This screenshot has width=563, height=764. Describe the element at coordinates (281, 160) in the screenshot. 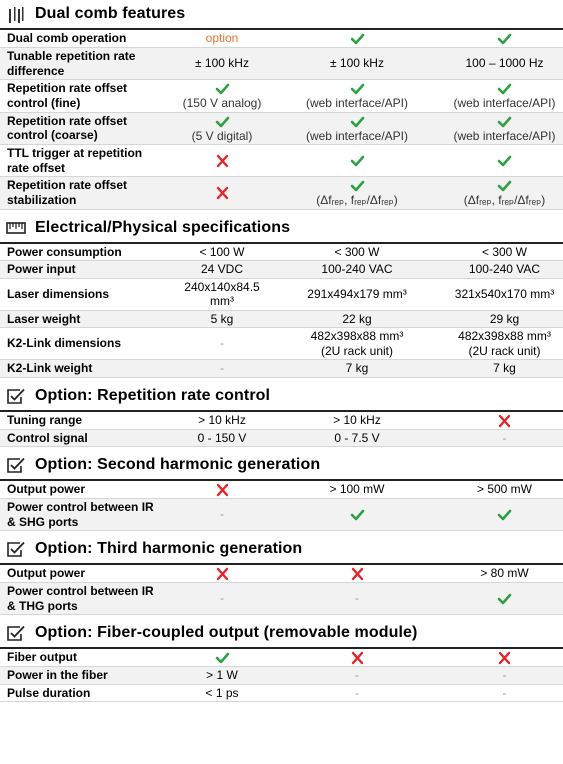

I see `spec-row: TTL trigger at repetition rate offset` at that location.